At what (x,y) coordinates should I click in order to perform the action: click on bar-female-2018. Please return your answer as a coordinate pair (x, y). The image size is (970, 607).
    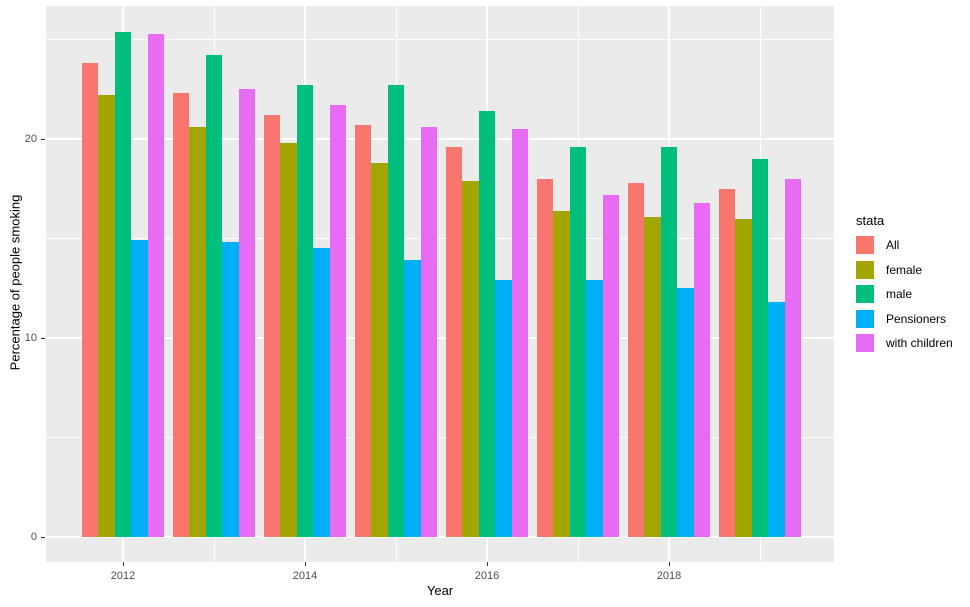
    Looking at the image, I should click on (652, 376).